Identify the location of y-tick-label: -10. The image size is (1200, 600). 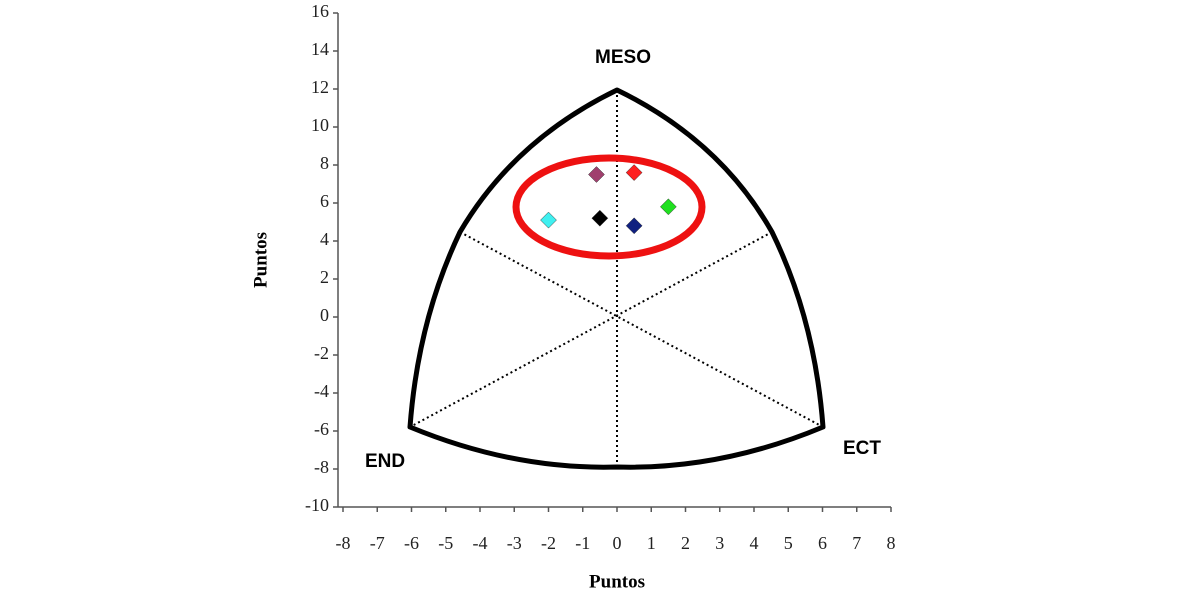
(317, 505).